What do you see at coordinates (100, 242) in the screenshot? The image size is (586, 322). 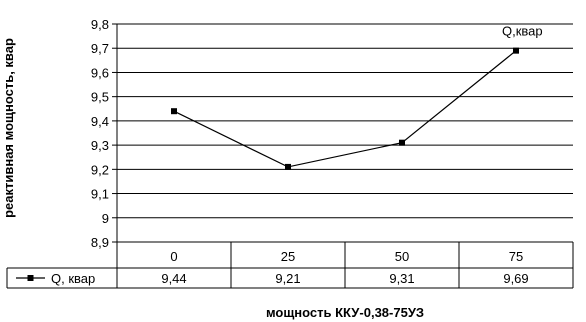 I see `y-tick-label: 8,9` at bounding box center [100, 242].